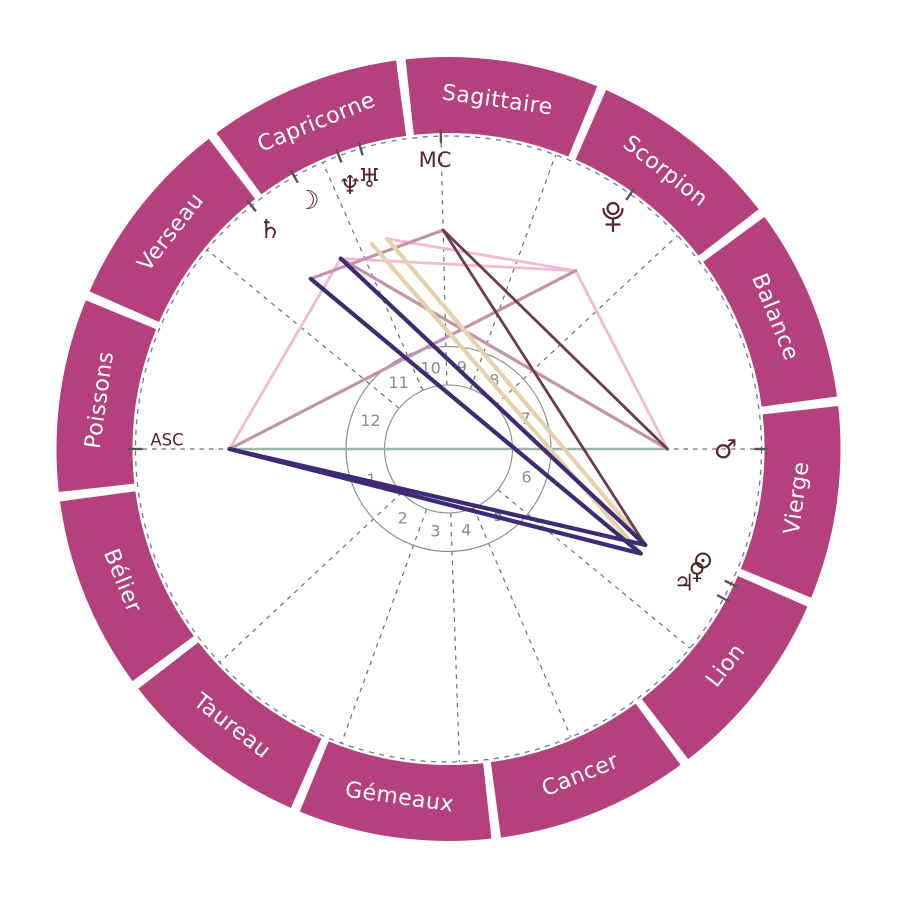 The width and height of the screenshot is (897, 897). Describe the element at coordinates (444, 261) in the screenshot. I see `house-cusp-10-mc` at that location.